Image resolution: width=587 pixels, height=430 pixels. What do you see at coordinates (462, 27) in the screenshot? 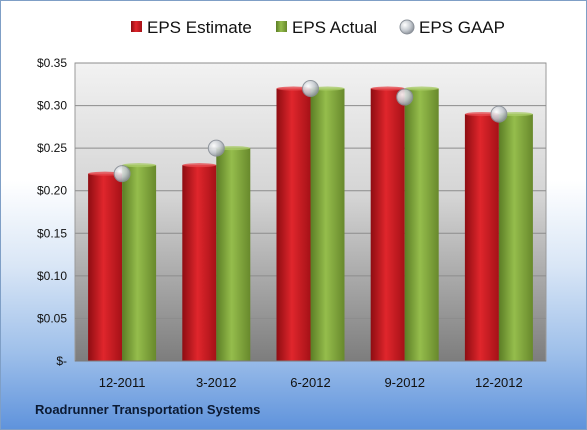
I see `legend-label-gaap: EPS GAAP` at bounding box center [462, 27].